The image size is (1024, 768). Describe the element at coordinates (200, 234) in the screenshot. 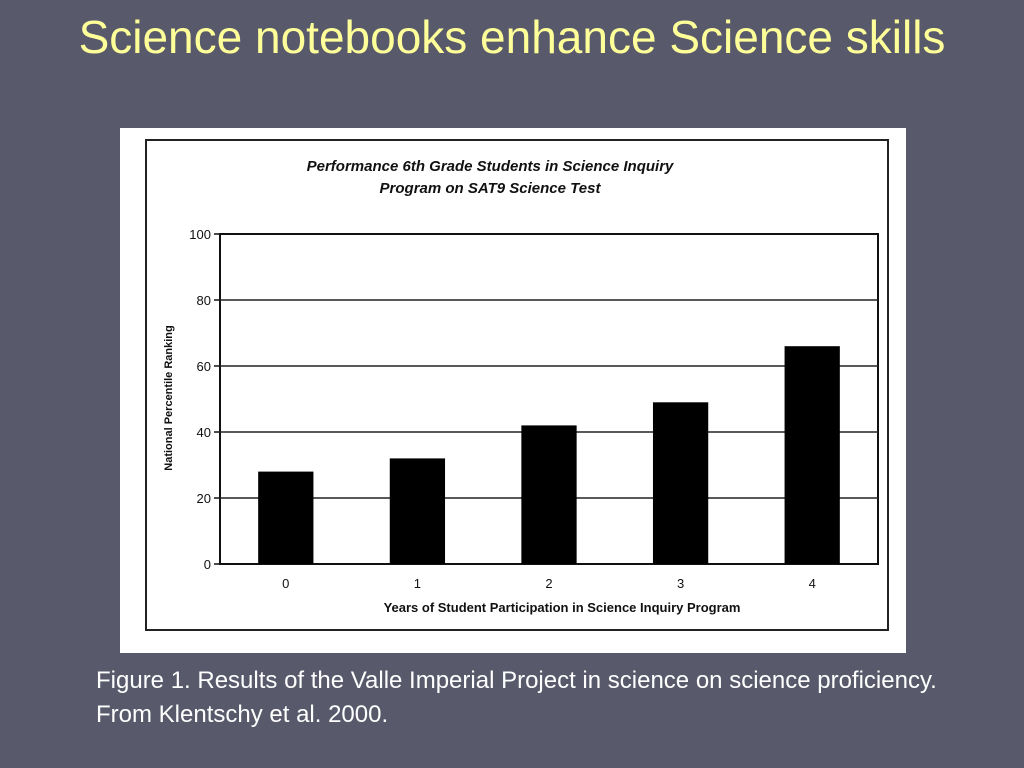

I see `y-tick-label-100: 100` at that location.